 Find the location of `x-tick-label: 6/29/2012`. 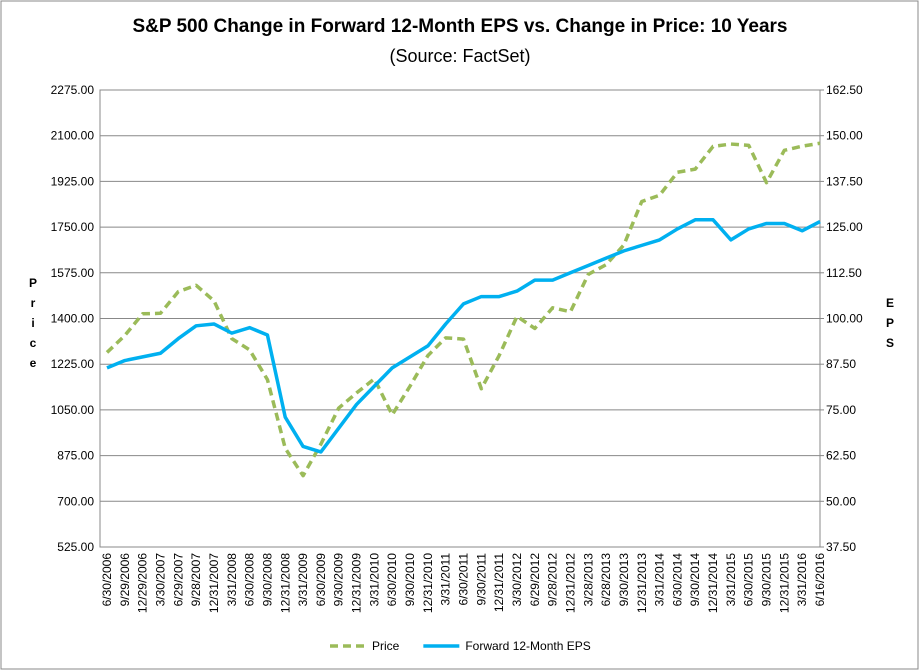

x-tick-label: 6/29/2012 is located at coordinates (535, 580).